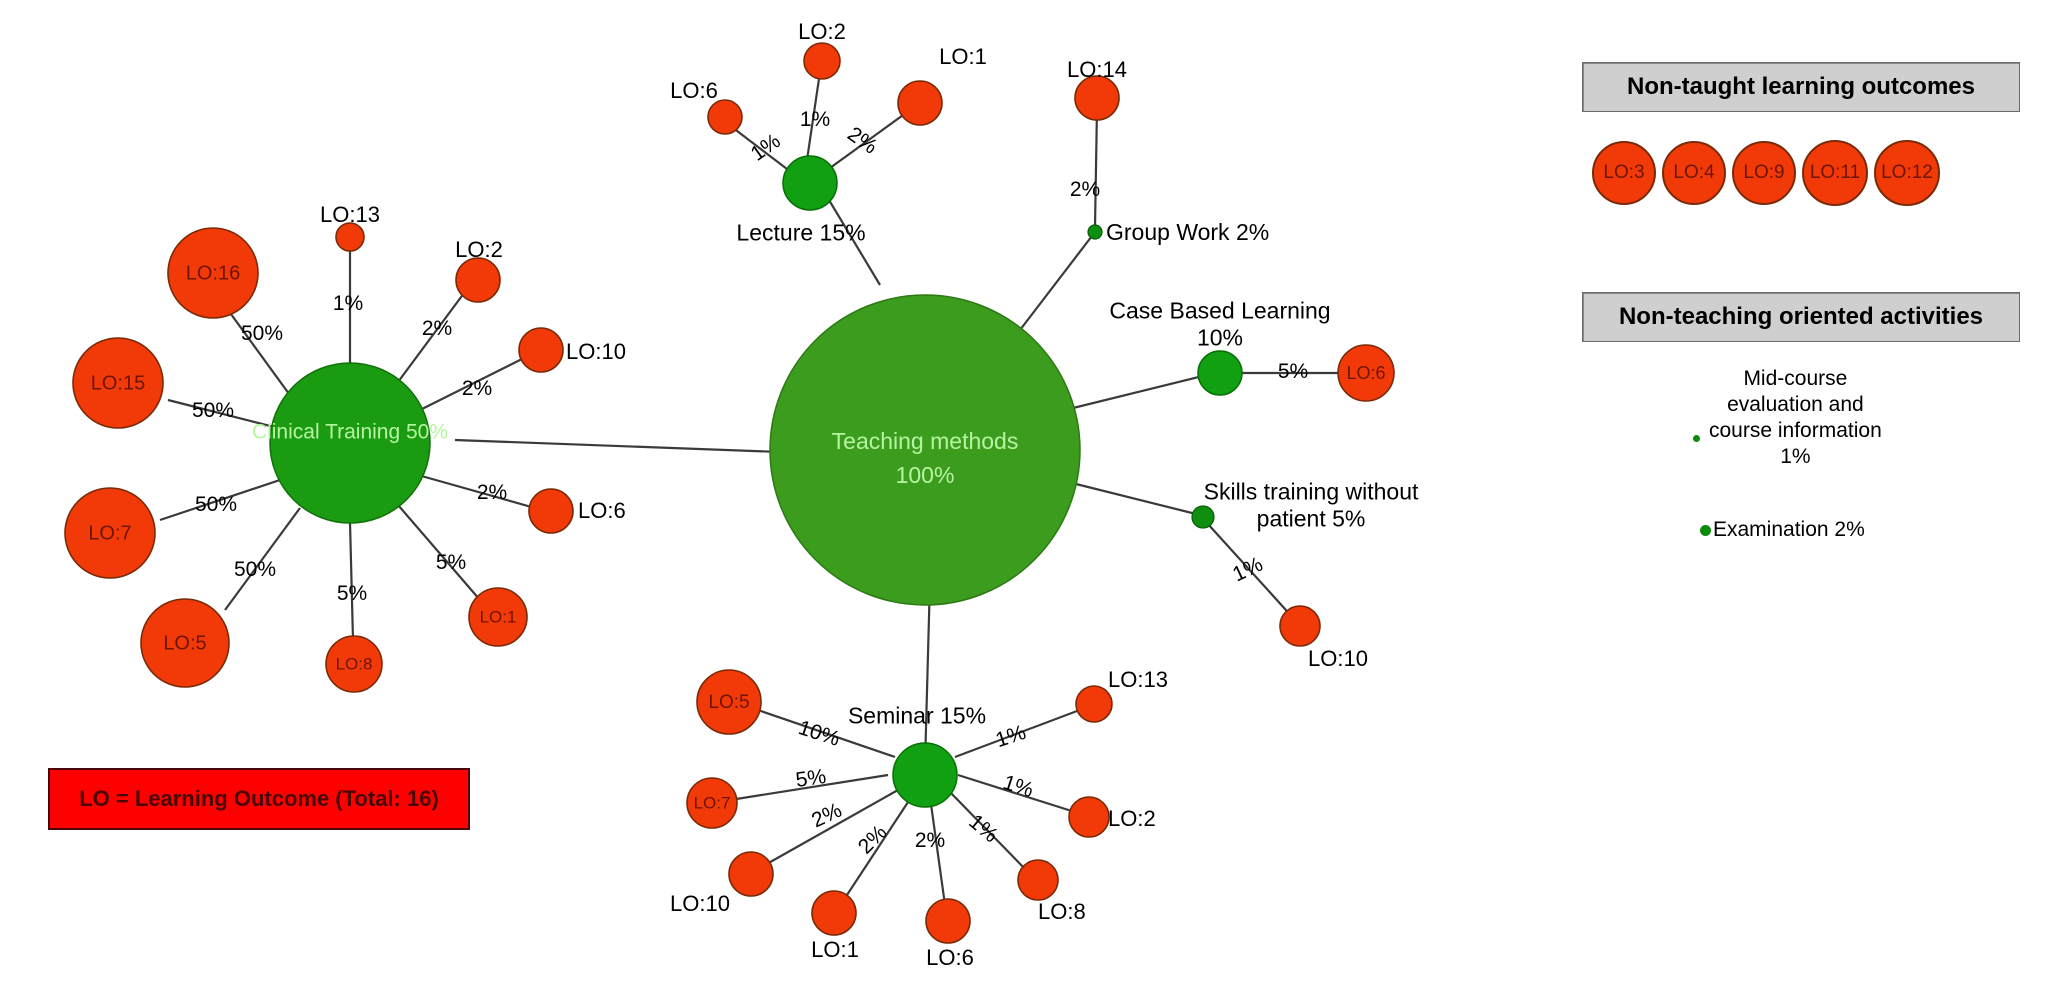  I want to click on legend-header-non-taught-text: Non-taught learning outcomes, so click(1801, 86).